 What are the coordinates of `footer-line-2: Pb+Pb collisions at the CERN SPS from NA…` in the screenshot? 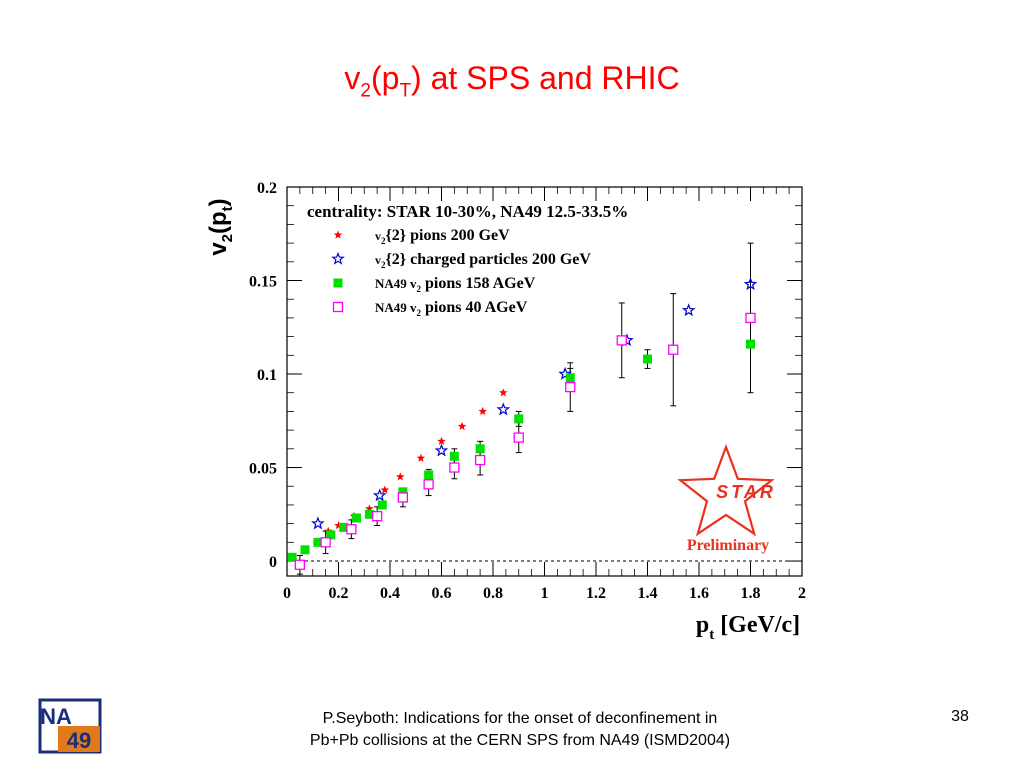 It's located at (520, 740).